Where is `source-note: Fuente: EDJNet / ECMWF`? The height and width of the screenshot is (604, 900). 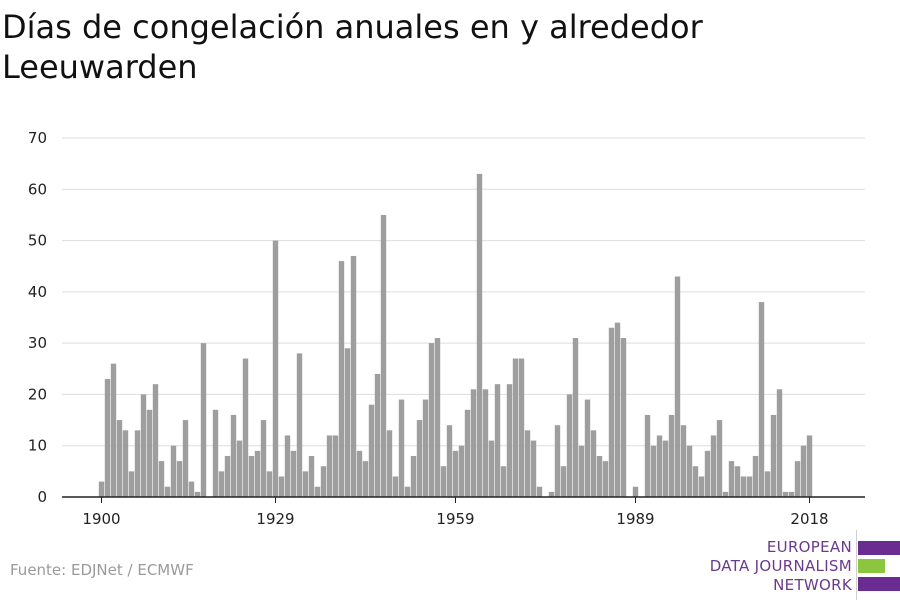 source-note: Fuente: EDJNet / ECMWF is located at coordinates (102, 570).